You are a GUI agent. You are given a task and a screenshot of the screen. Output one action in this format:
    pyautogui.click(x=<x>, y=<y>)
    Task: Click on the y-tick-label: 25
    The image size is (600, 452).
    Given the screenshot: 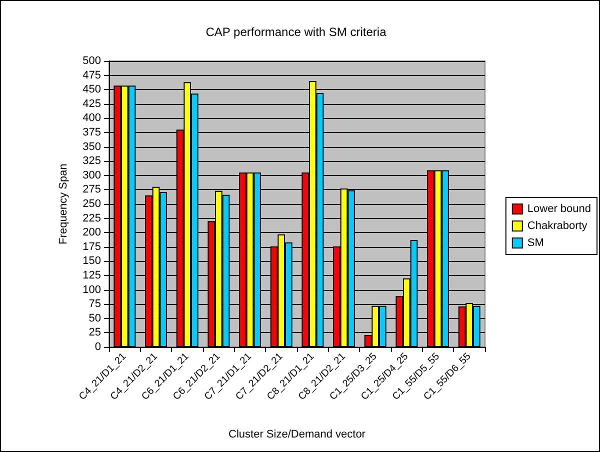 What is the action you would take?
    pyautogui.click(x=94, y=332)
    